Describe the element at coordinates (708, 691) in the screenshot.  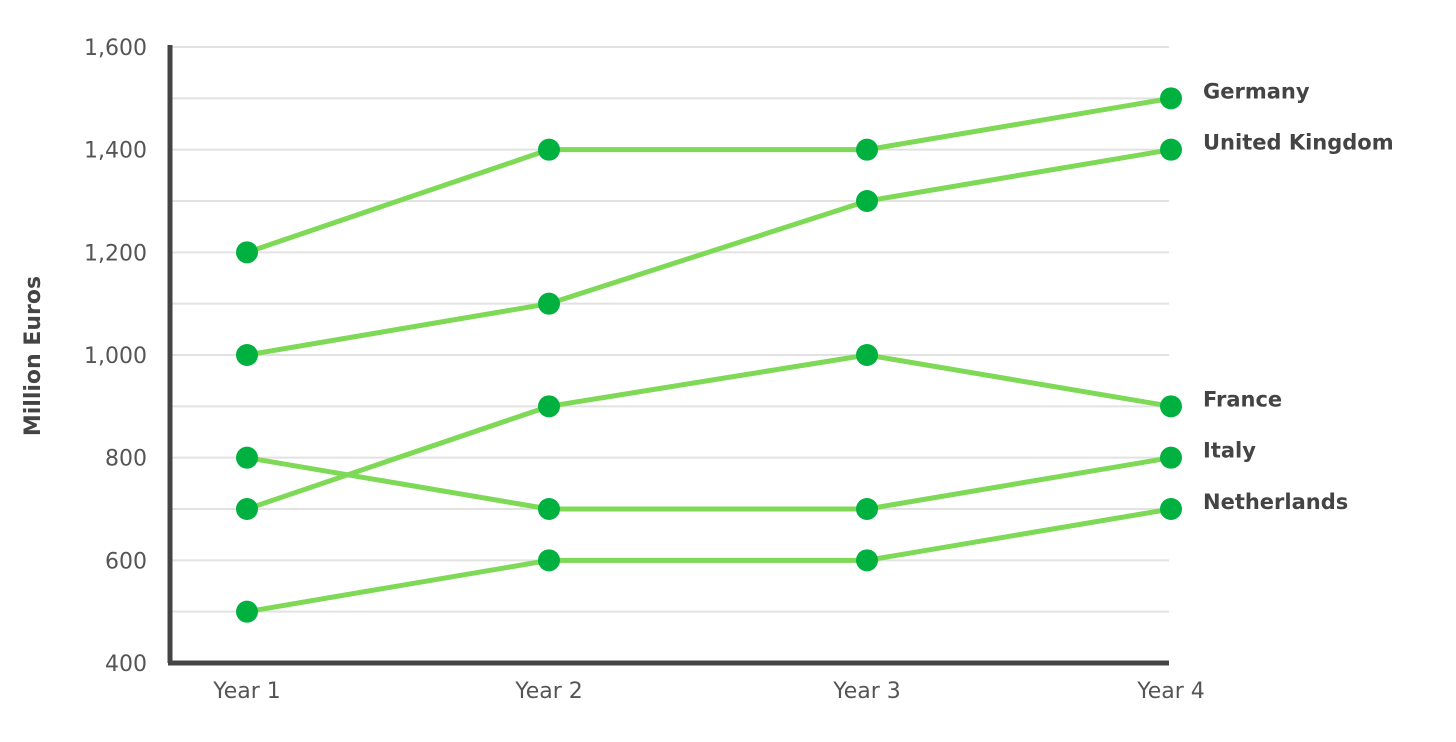
I see `x-tick-labels: Year 1 Year 2 Year 3 Year 4` at that location.